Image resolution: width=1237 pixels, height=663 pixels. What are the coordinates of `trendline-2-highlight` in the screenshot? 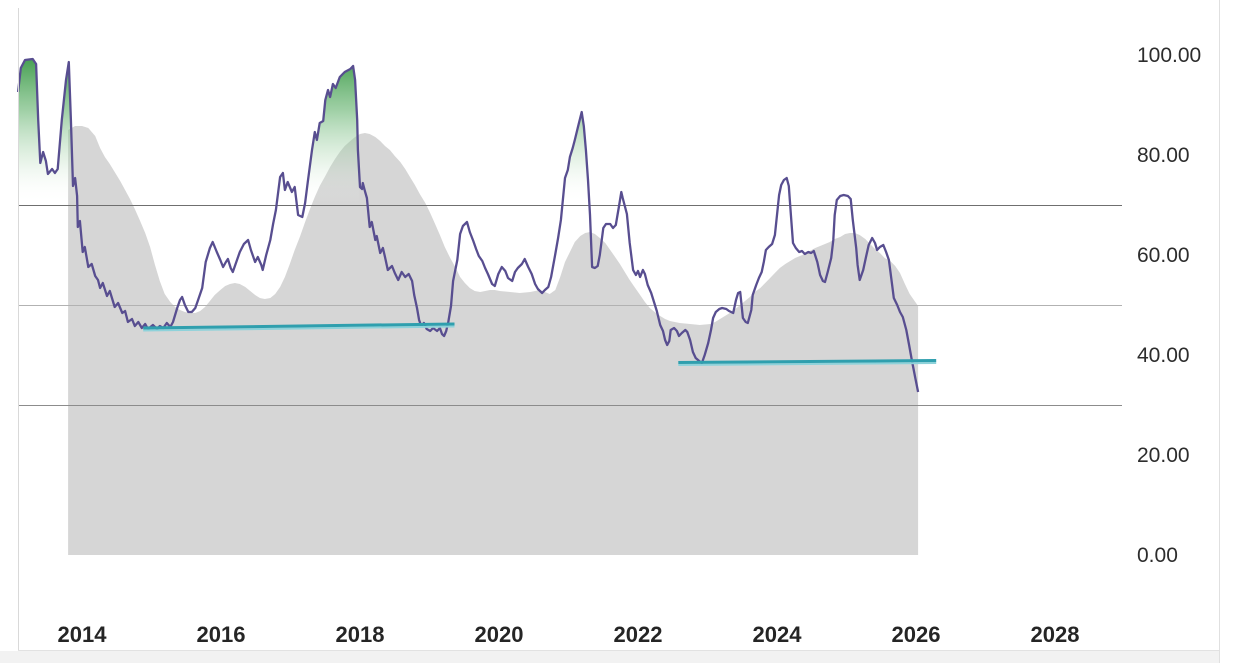 It's located at (807, 364).